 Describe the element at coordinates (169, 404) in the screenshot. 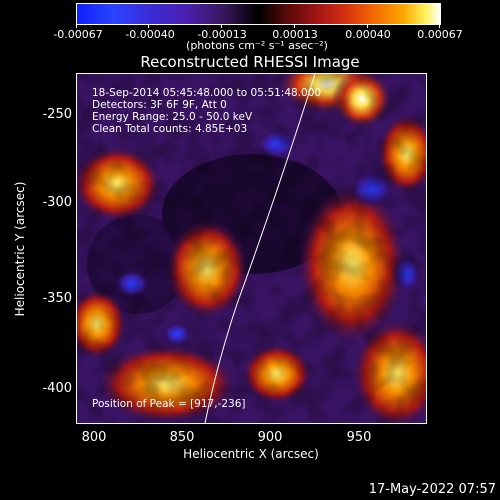

I see `peak-position-annotation: Position of Peak = [917,-236]` at that location.